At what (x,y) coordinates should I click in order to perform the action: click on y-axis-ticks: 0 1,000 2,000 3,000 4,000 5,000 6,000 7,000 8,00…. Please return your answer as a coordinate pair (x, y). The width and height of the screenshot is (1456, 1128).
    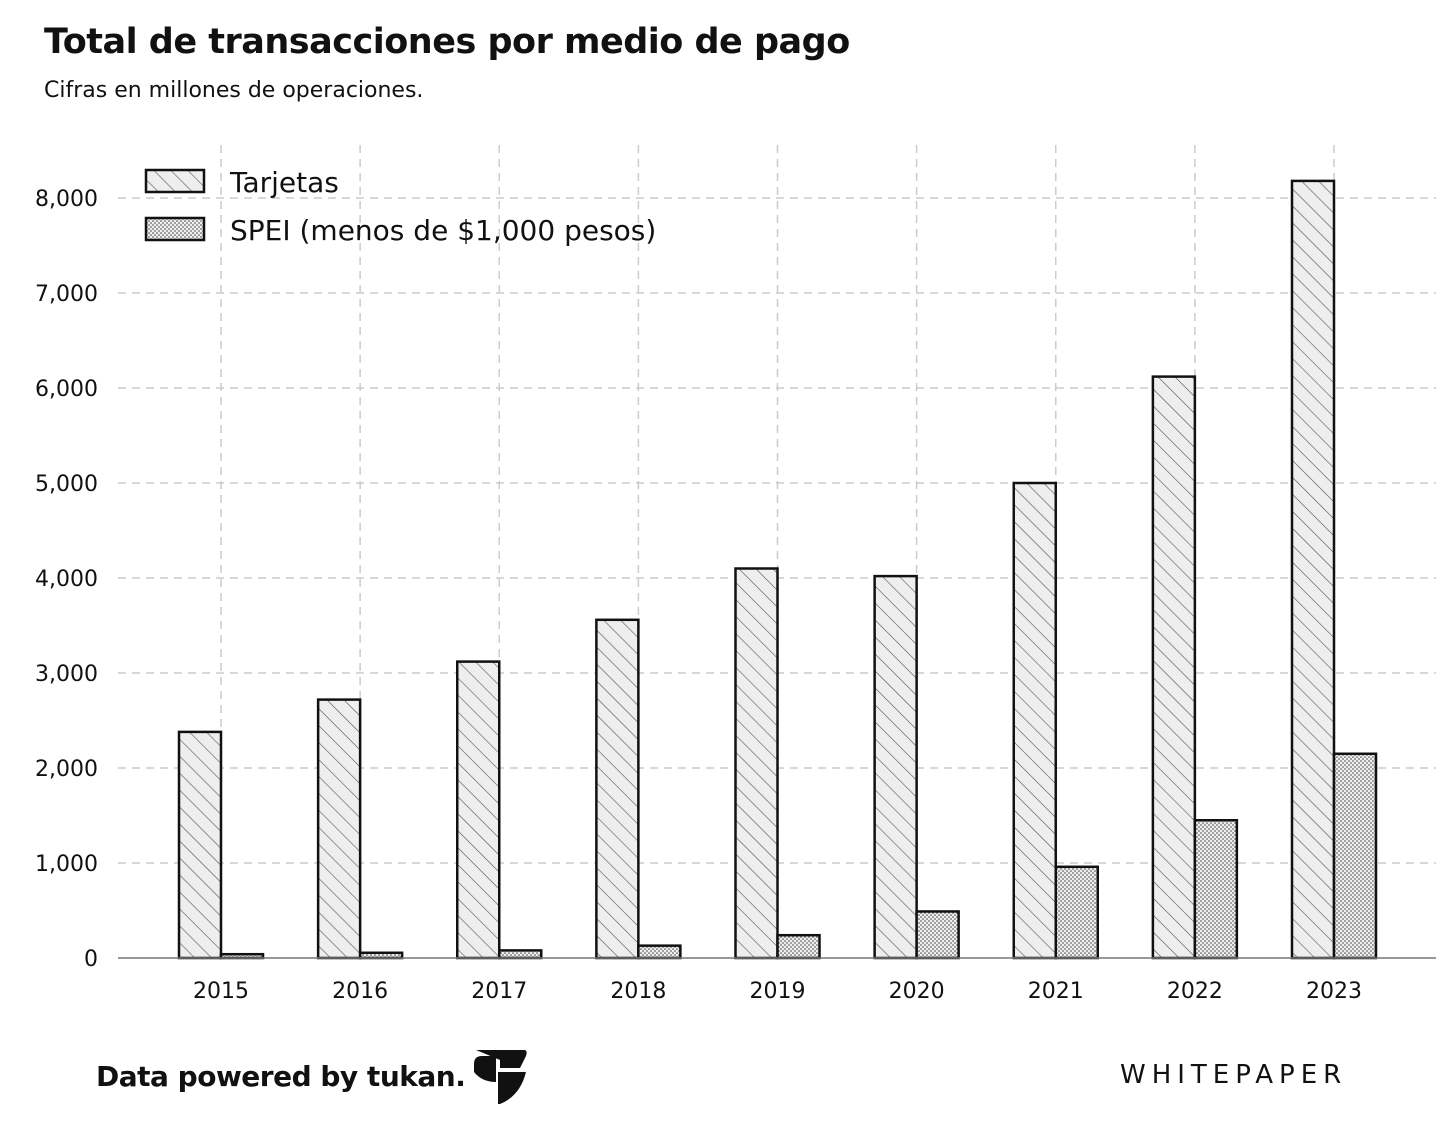
    Looking at the image, I should click on (66, 579).